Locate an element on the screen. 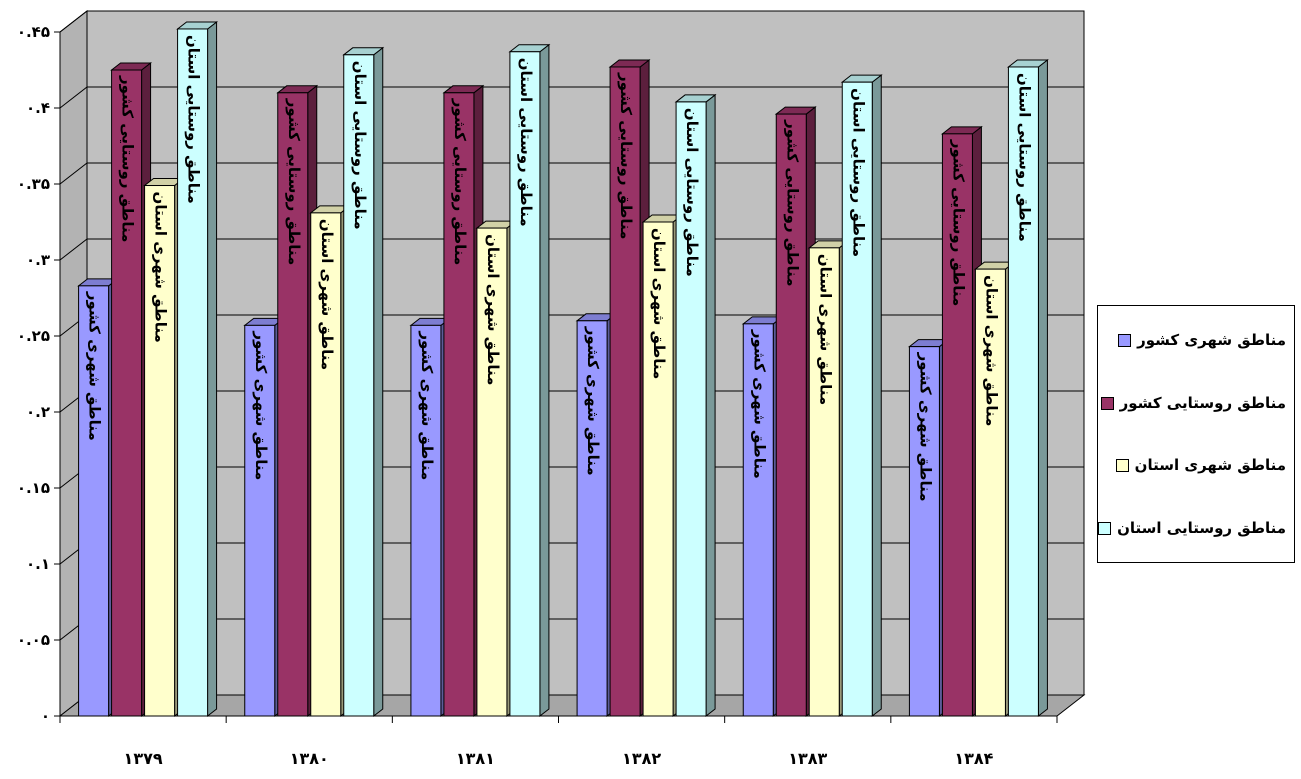  category-label: ۱۳۸۰ is located at coordinates (309, 758).